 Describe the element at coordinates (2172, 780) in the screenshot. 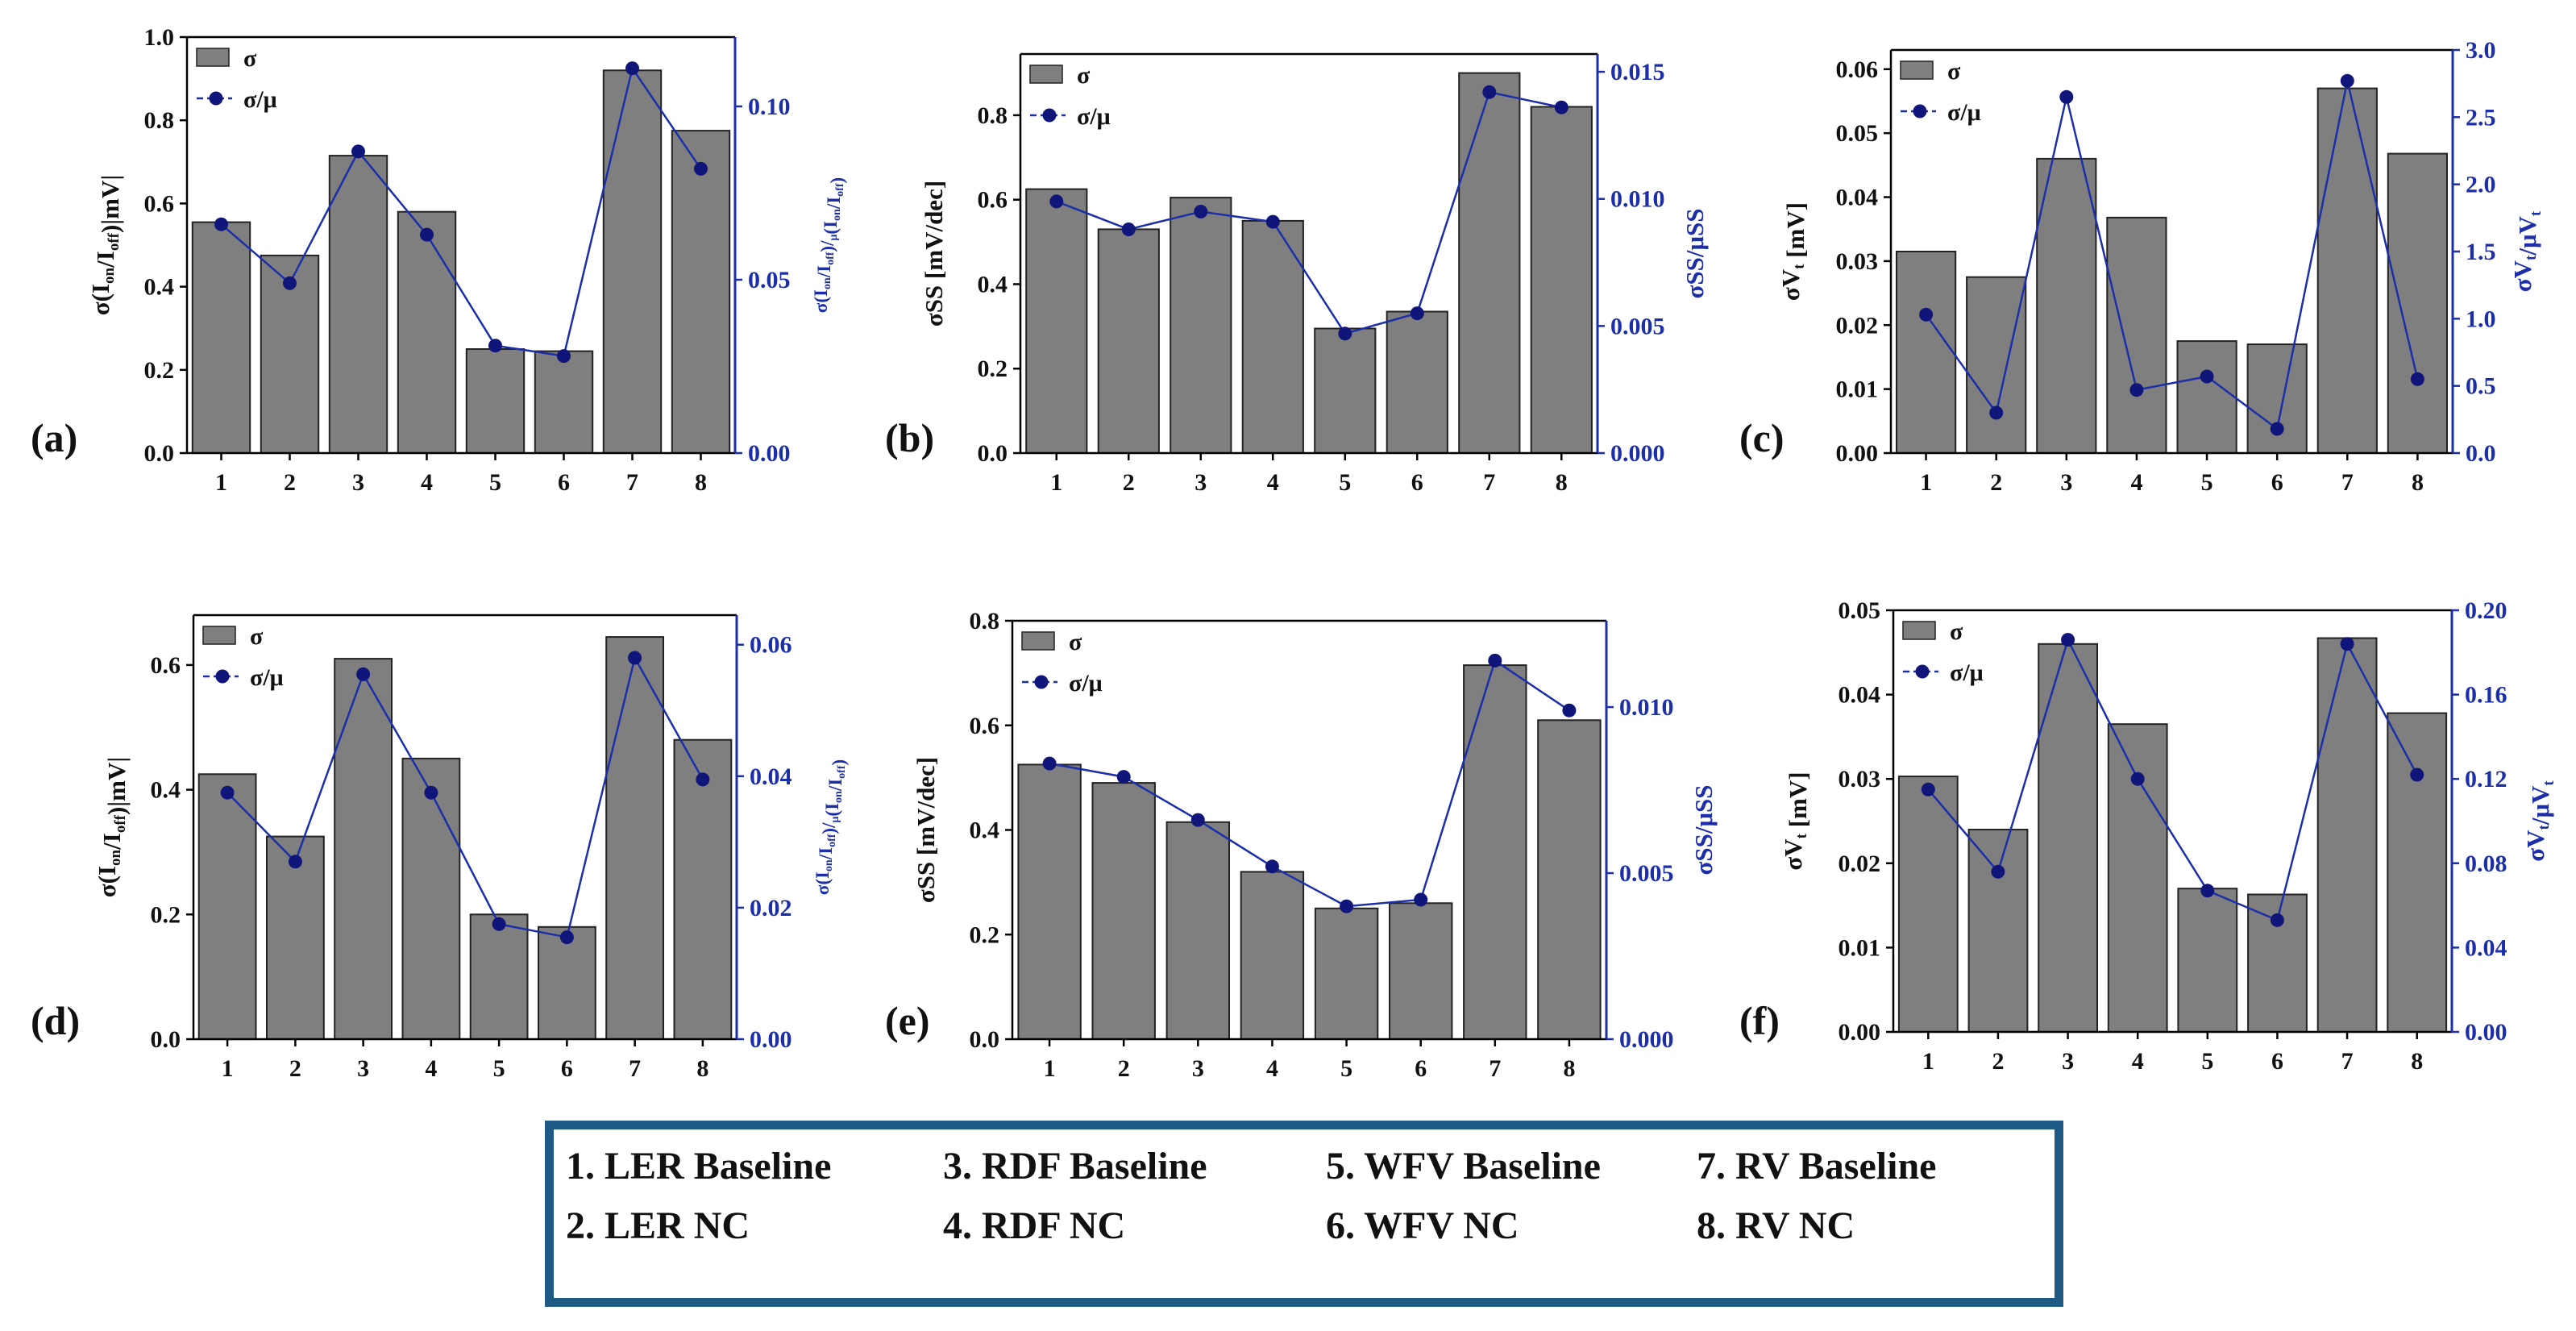

I see `ratio-series-line` at that location.